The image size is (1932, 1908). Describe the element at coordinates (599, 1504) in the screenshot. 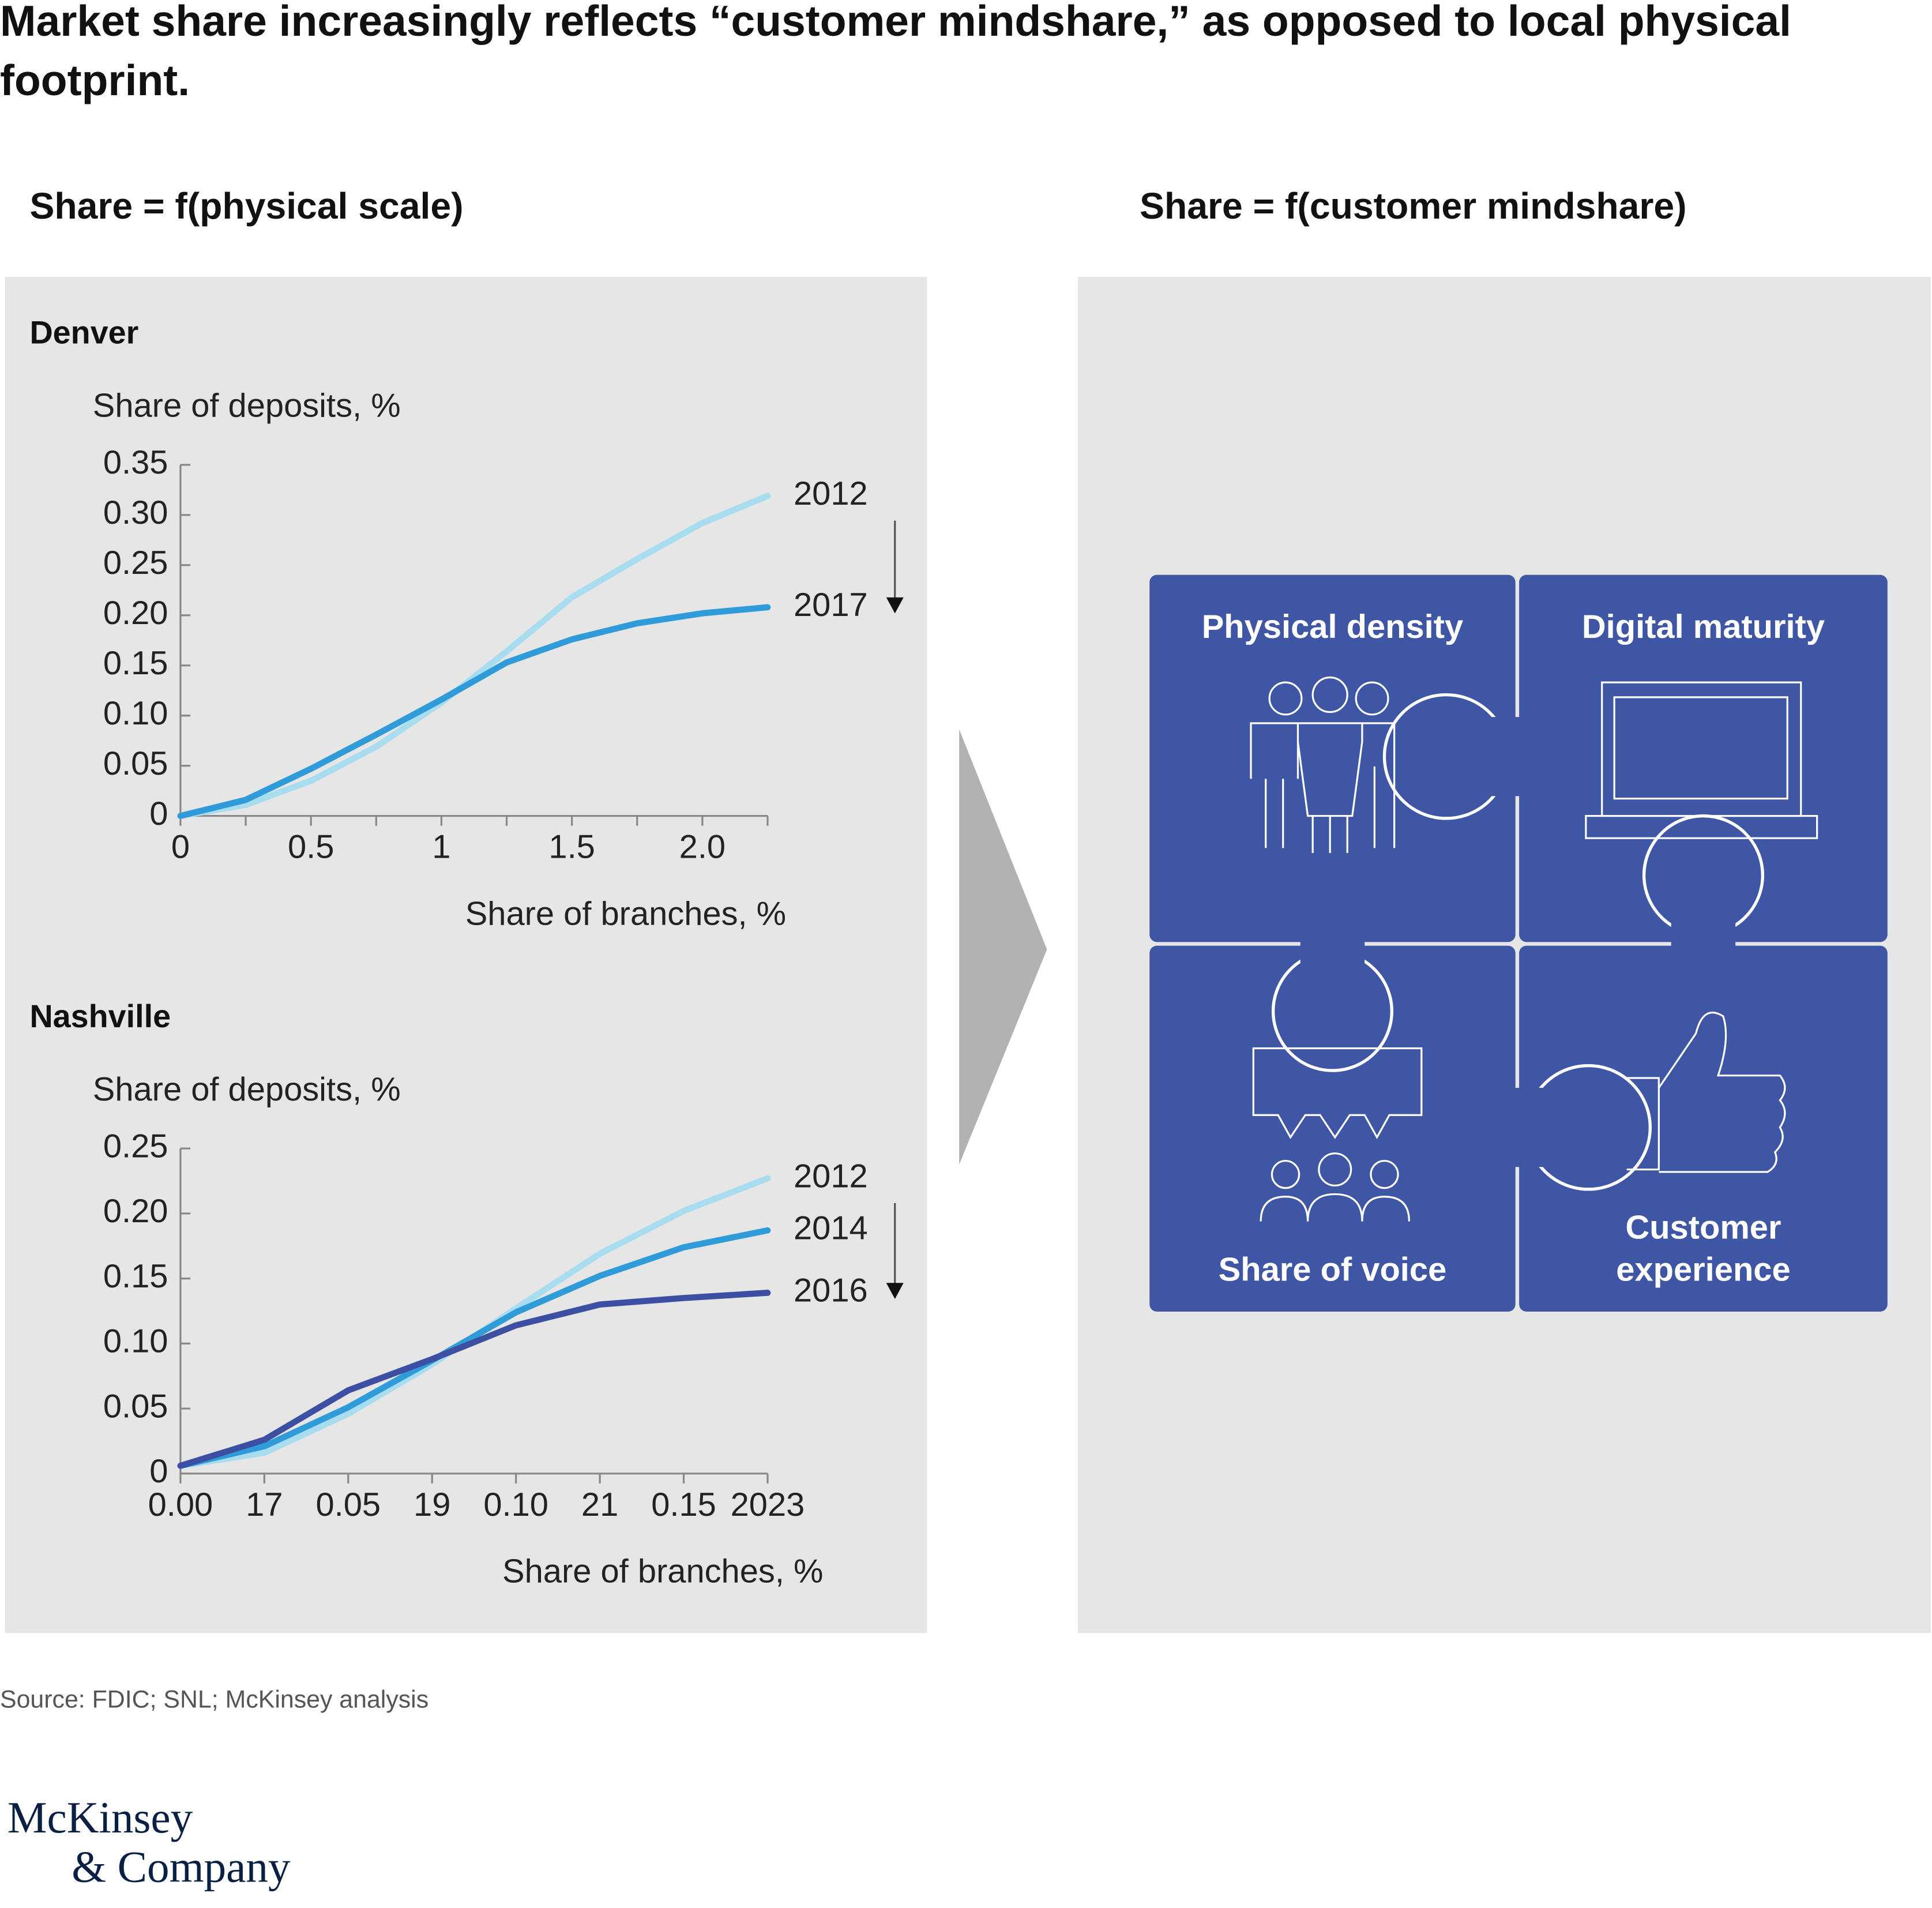

I see `x-tick-label: 21` at that location.